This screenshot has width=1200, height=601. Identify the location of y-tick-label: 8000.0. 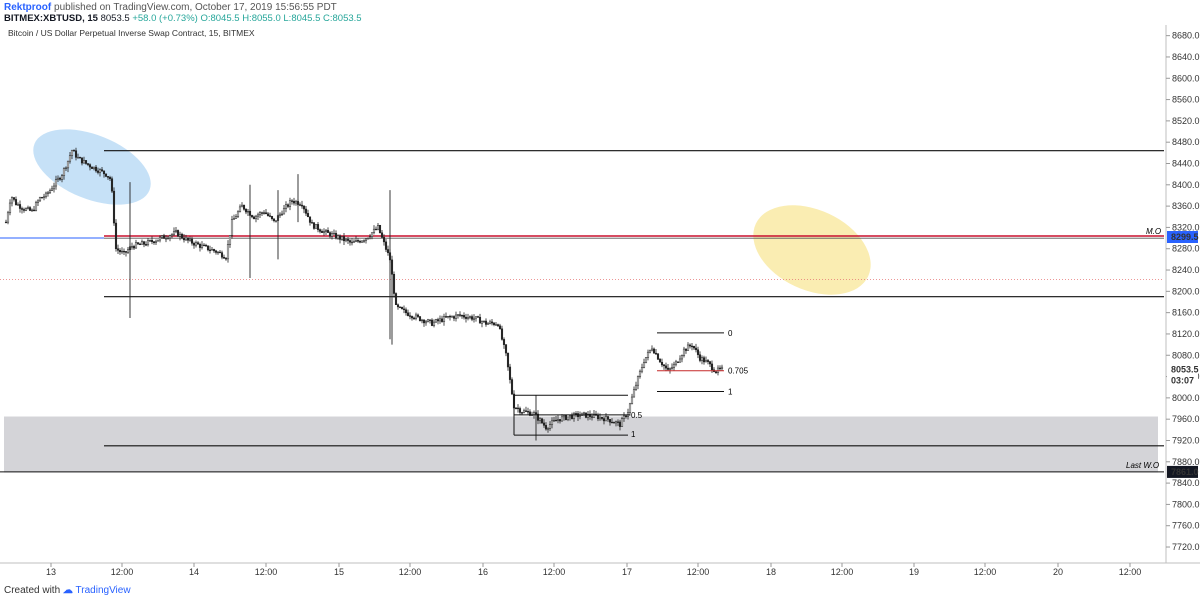
(1186, 398).